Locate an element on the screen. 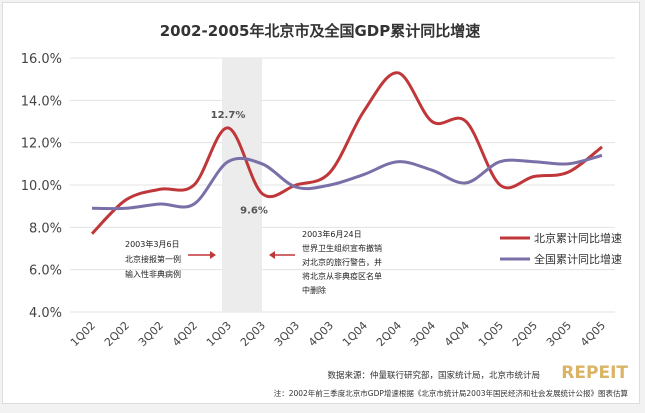 The width and height of the screenshot is (645, 413). x-tick-label: 3Q05 is located at coordinates (559, 334).